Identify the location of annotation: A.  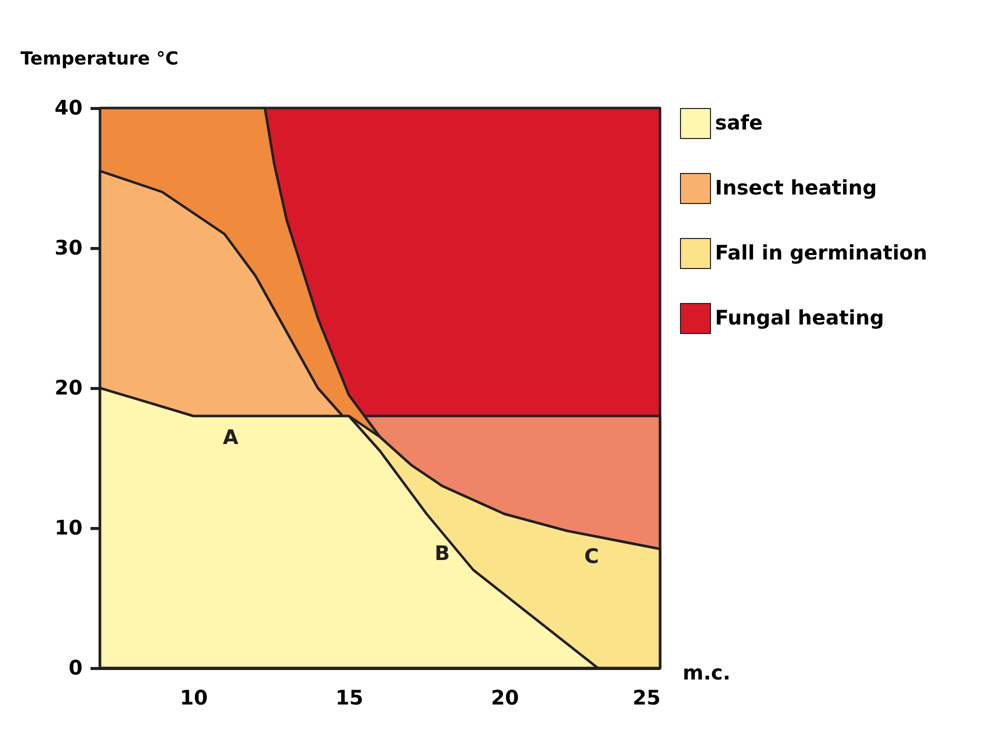
(230, 437).